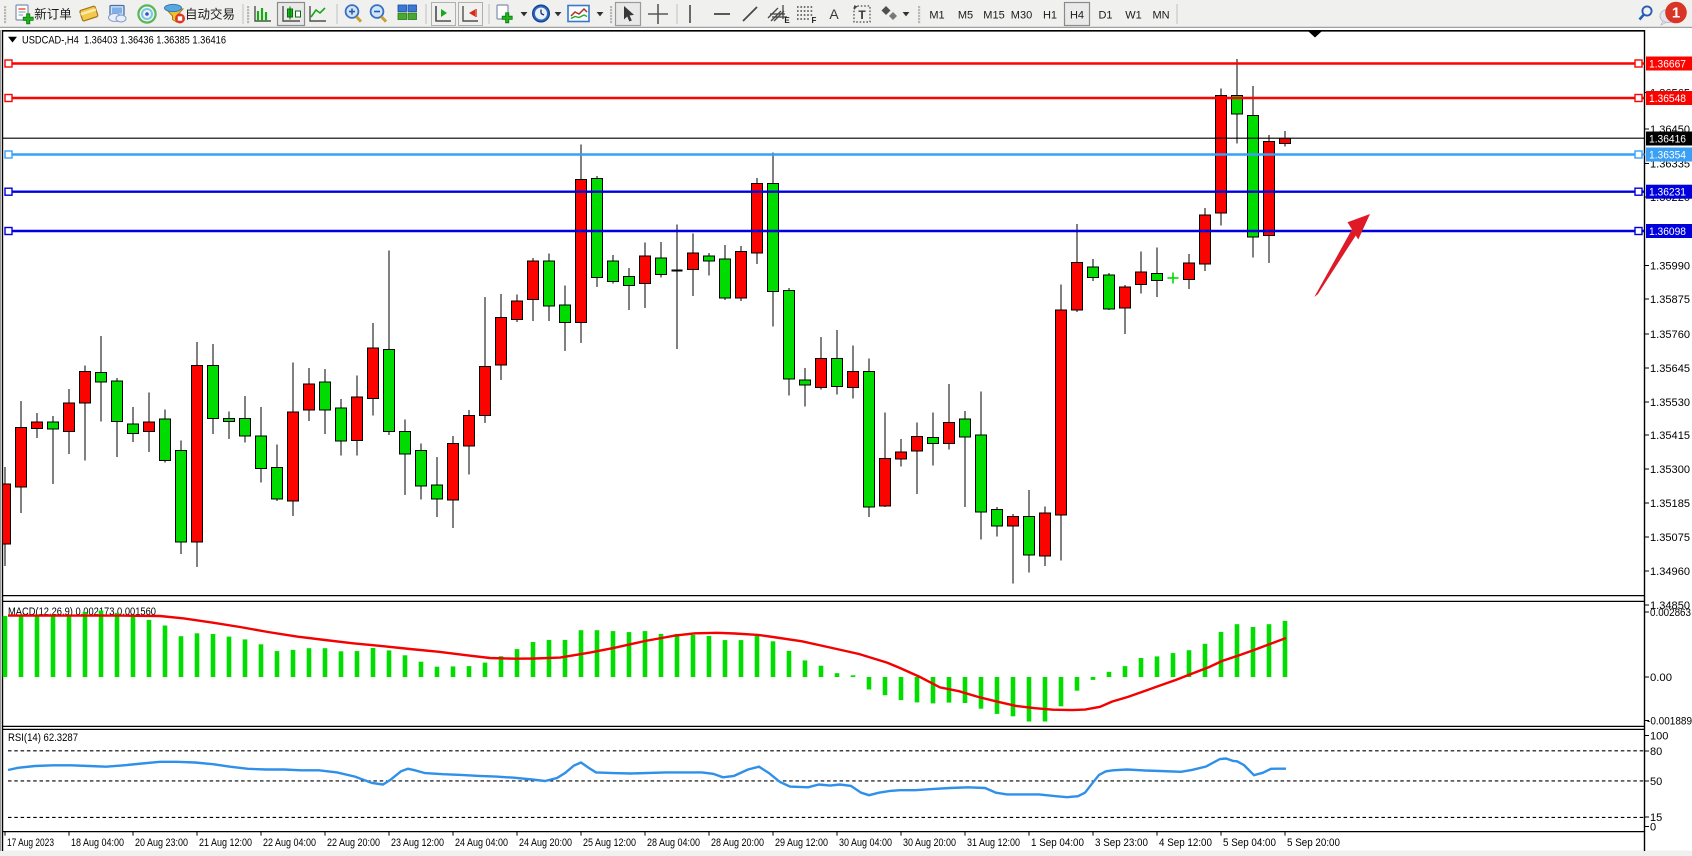 The height and width of the screenshot is (856, 1692). What do you see at coordinates (1670, 300) in the screenshot?
I see `svg-text: 1.35875` at bounding box center [1670, 300].